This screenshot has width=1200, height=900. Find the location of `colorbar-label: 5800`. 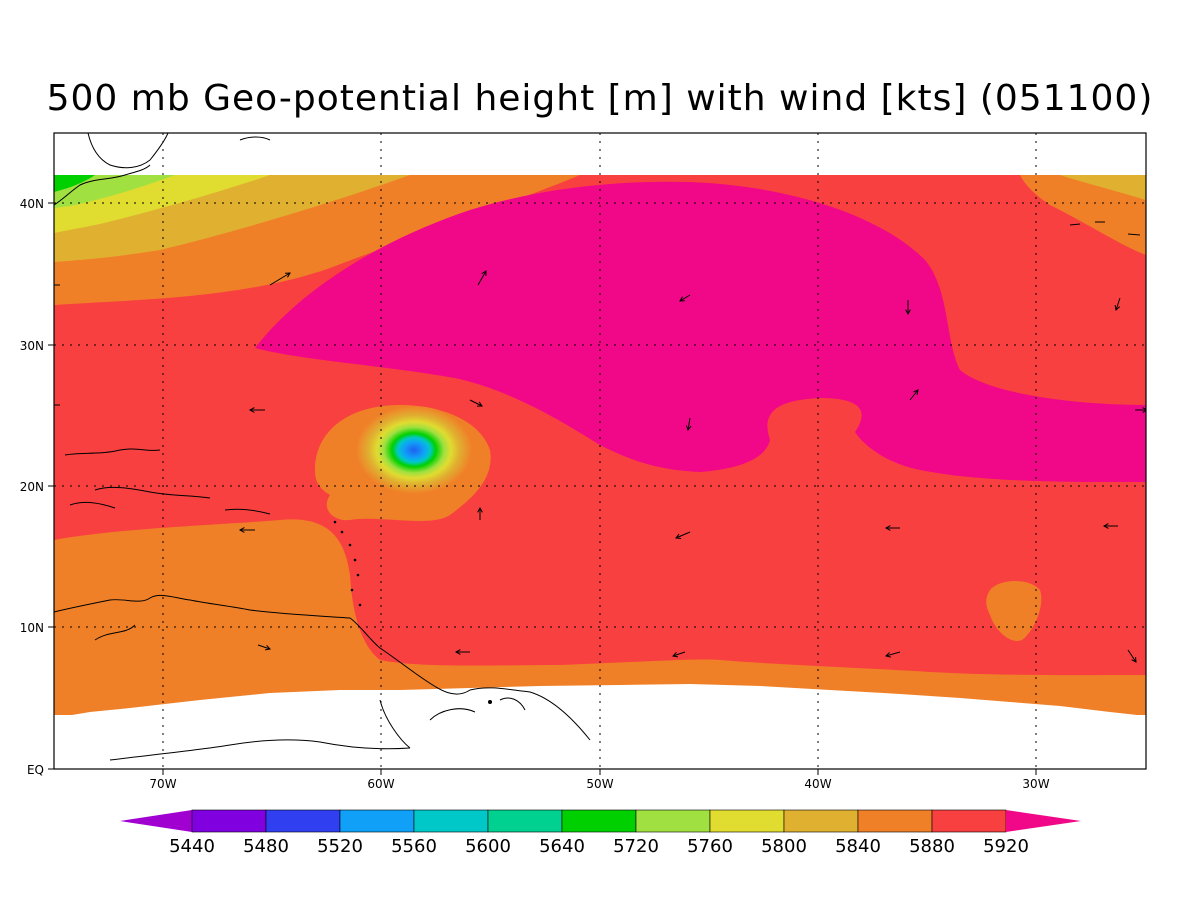

colorbar-label: 5800 is located at coordinates (784, 846).